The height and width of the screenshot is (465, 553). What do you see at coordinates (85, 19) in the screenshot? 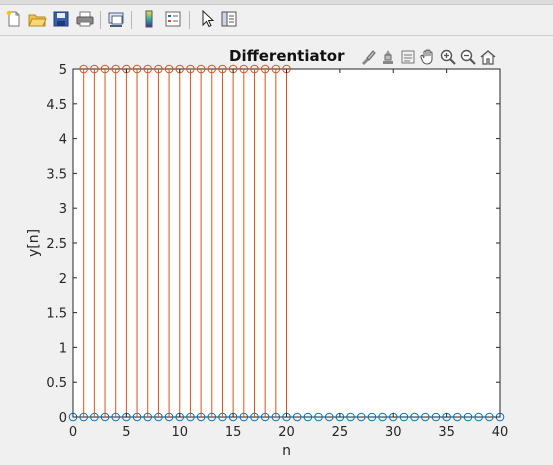
I see `print-icon` at bounding box center [85, 19].